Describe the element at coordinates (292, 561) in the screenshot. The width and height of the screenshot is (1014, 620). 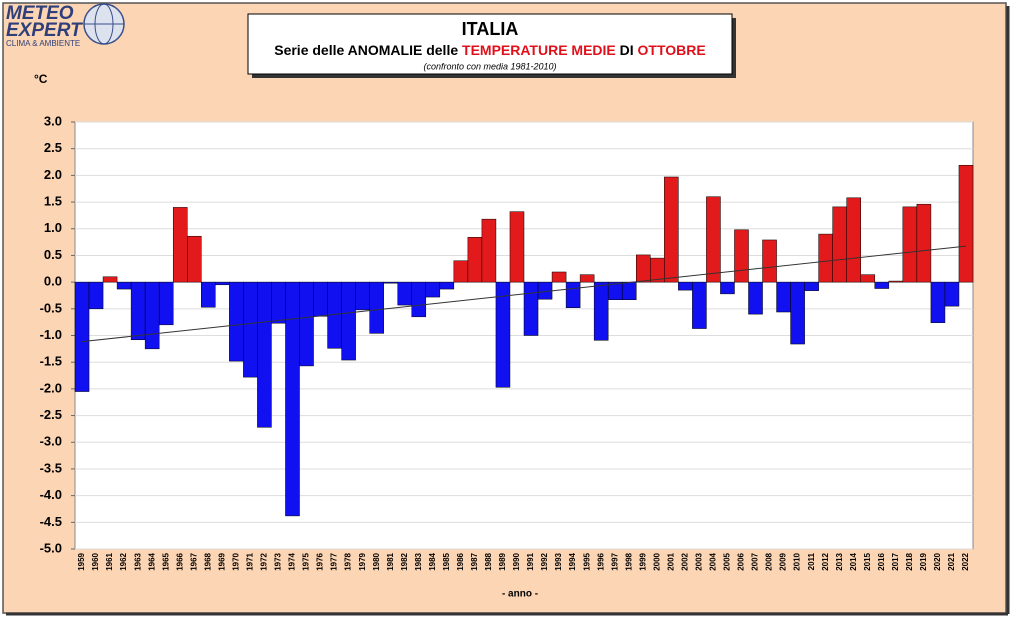
I see `x-tick-label: 1974` at that location.